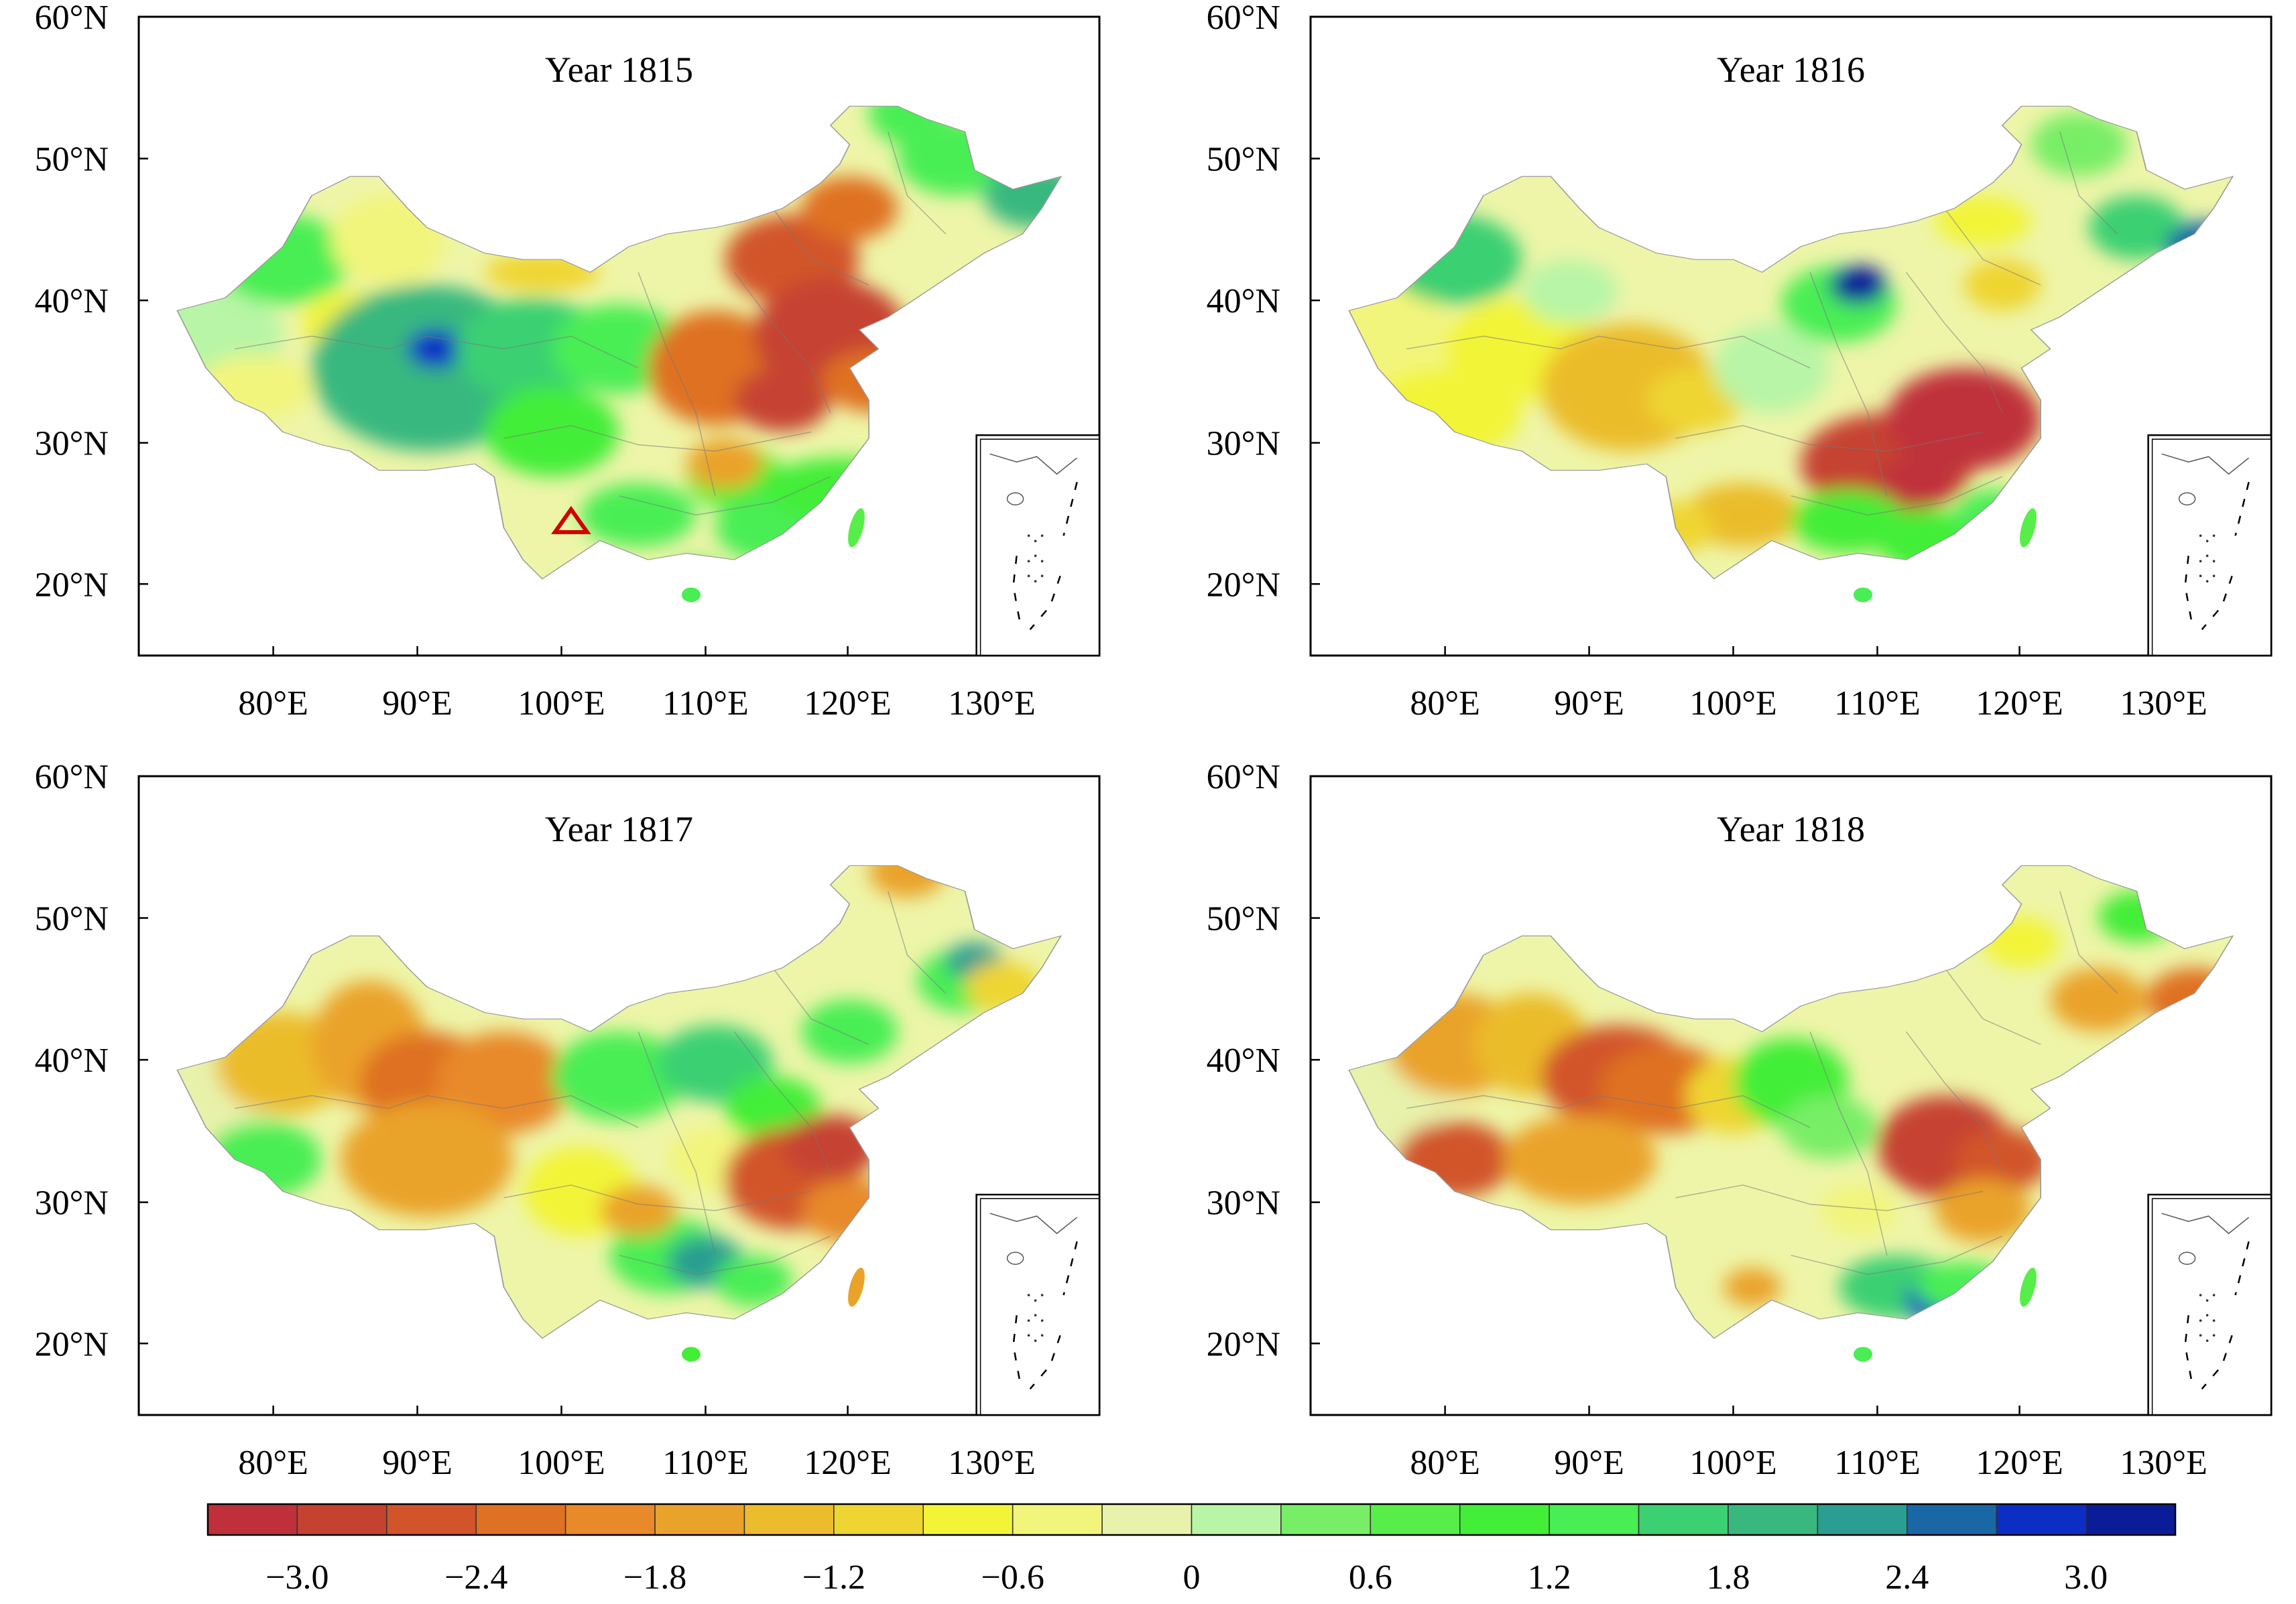  Describe the element at coordinates (1728, 1577) in the screenshot. I see `colorbar-tick-label: 1.8` at that location.